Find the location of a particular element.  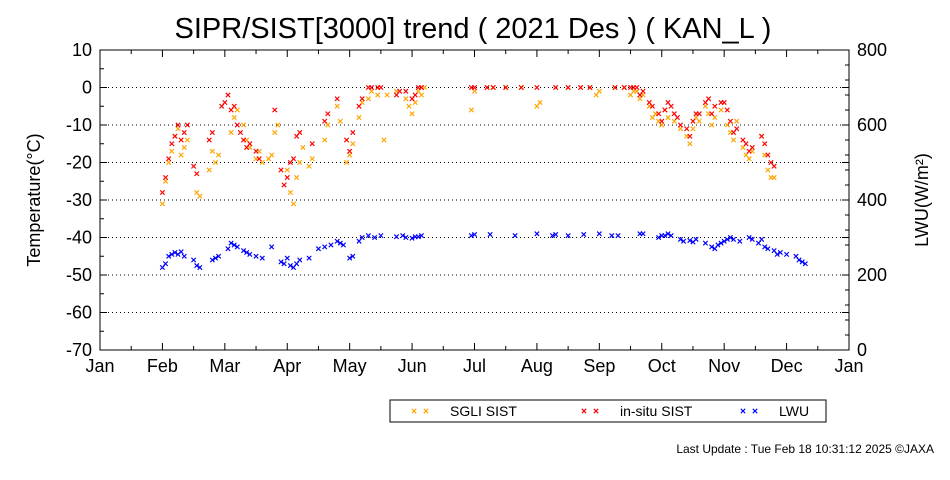

y2-tick-label: 400 is located at coordinates (872, 200).